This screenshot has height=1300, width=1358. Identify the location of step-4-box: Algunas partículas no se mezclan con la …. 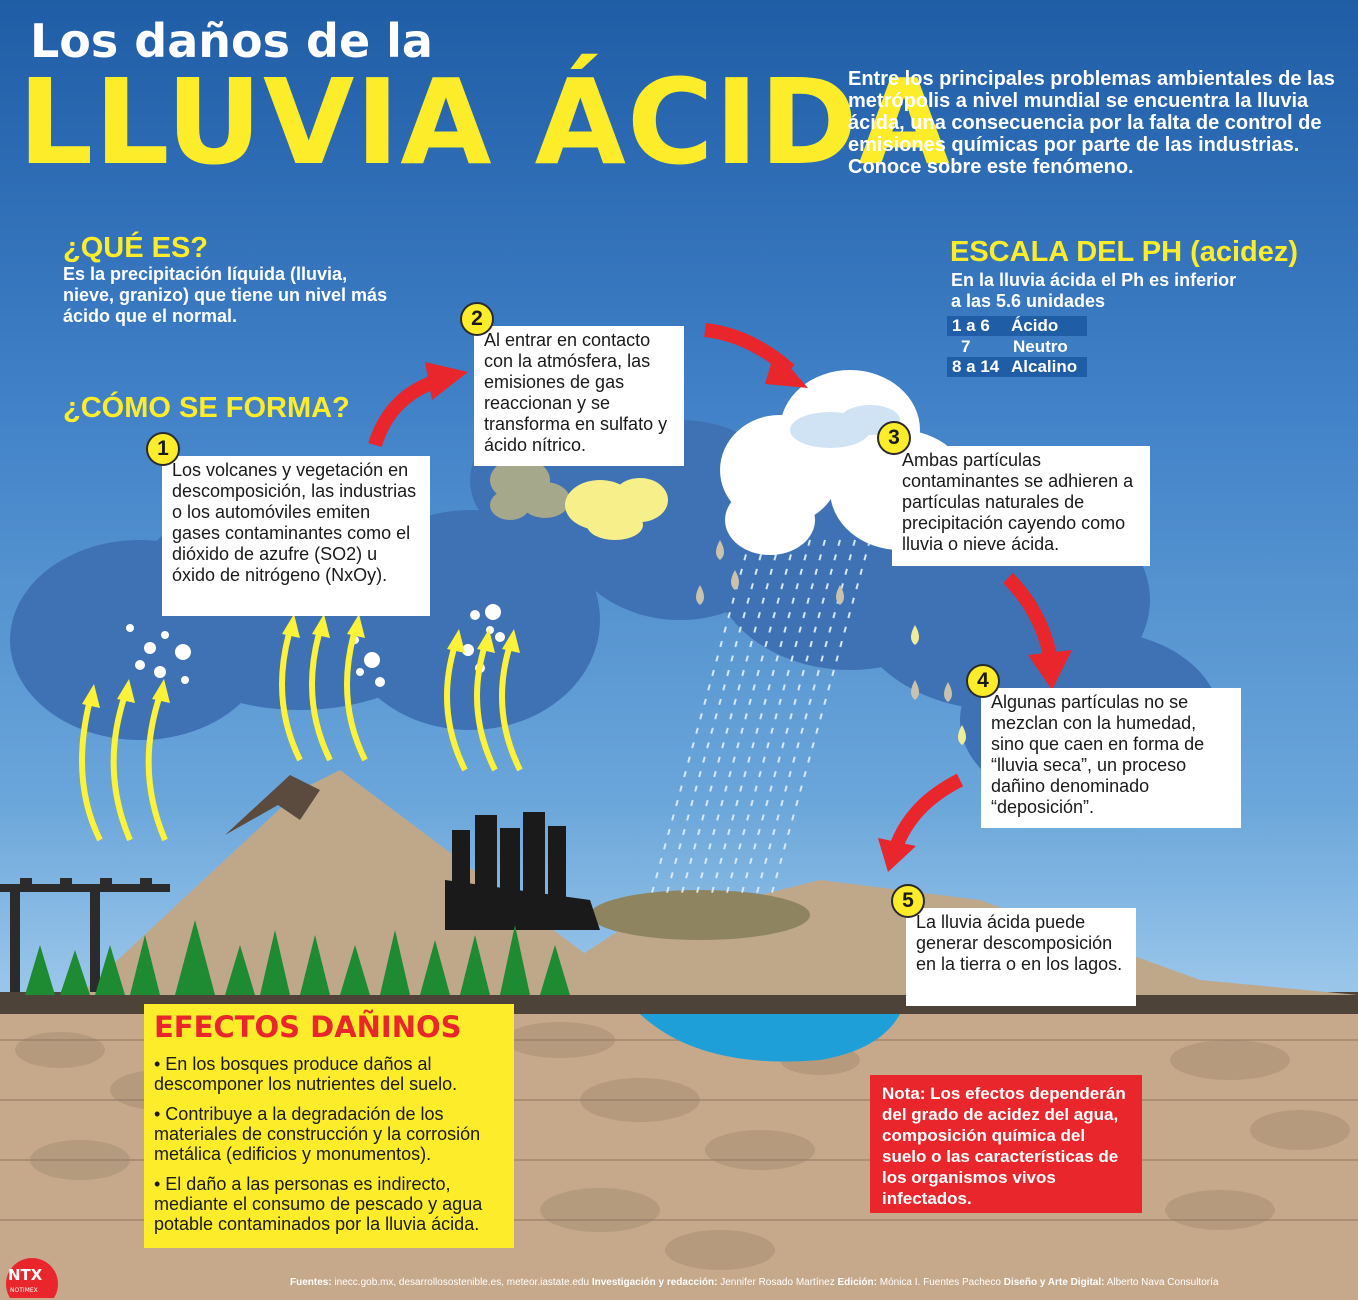
(1111, 758).